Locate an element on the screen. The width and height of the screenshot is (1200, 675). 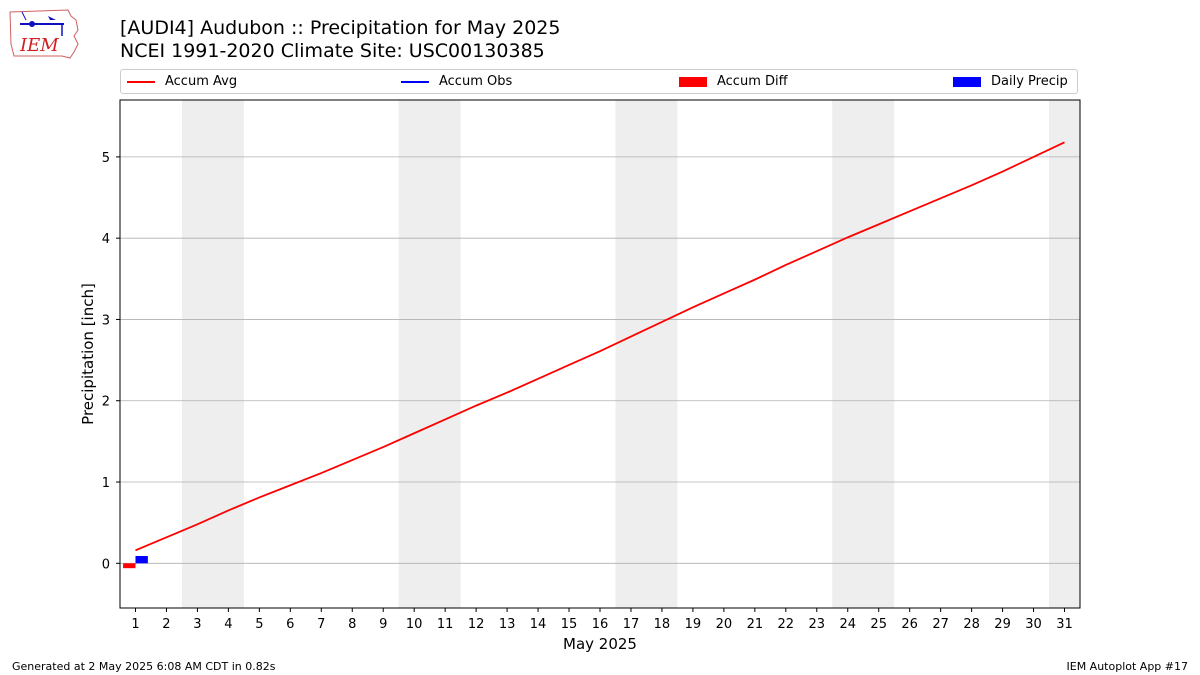
legend-item-accum-diff: Accum Diff is located at coordinates (733, 81).